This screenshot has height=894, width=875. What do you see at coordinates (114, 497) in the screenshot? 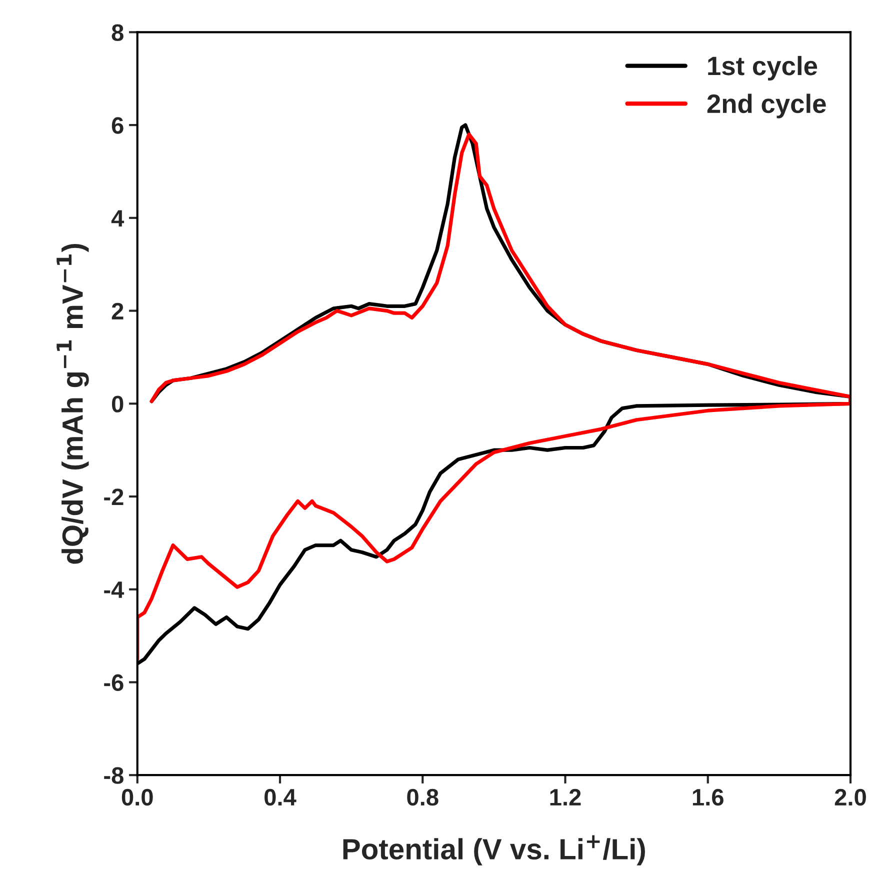
I see `y-tick-label: -2` at bounding box center [114, 497].